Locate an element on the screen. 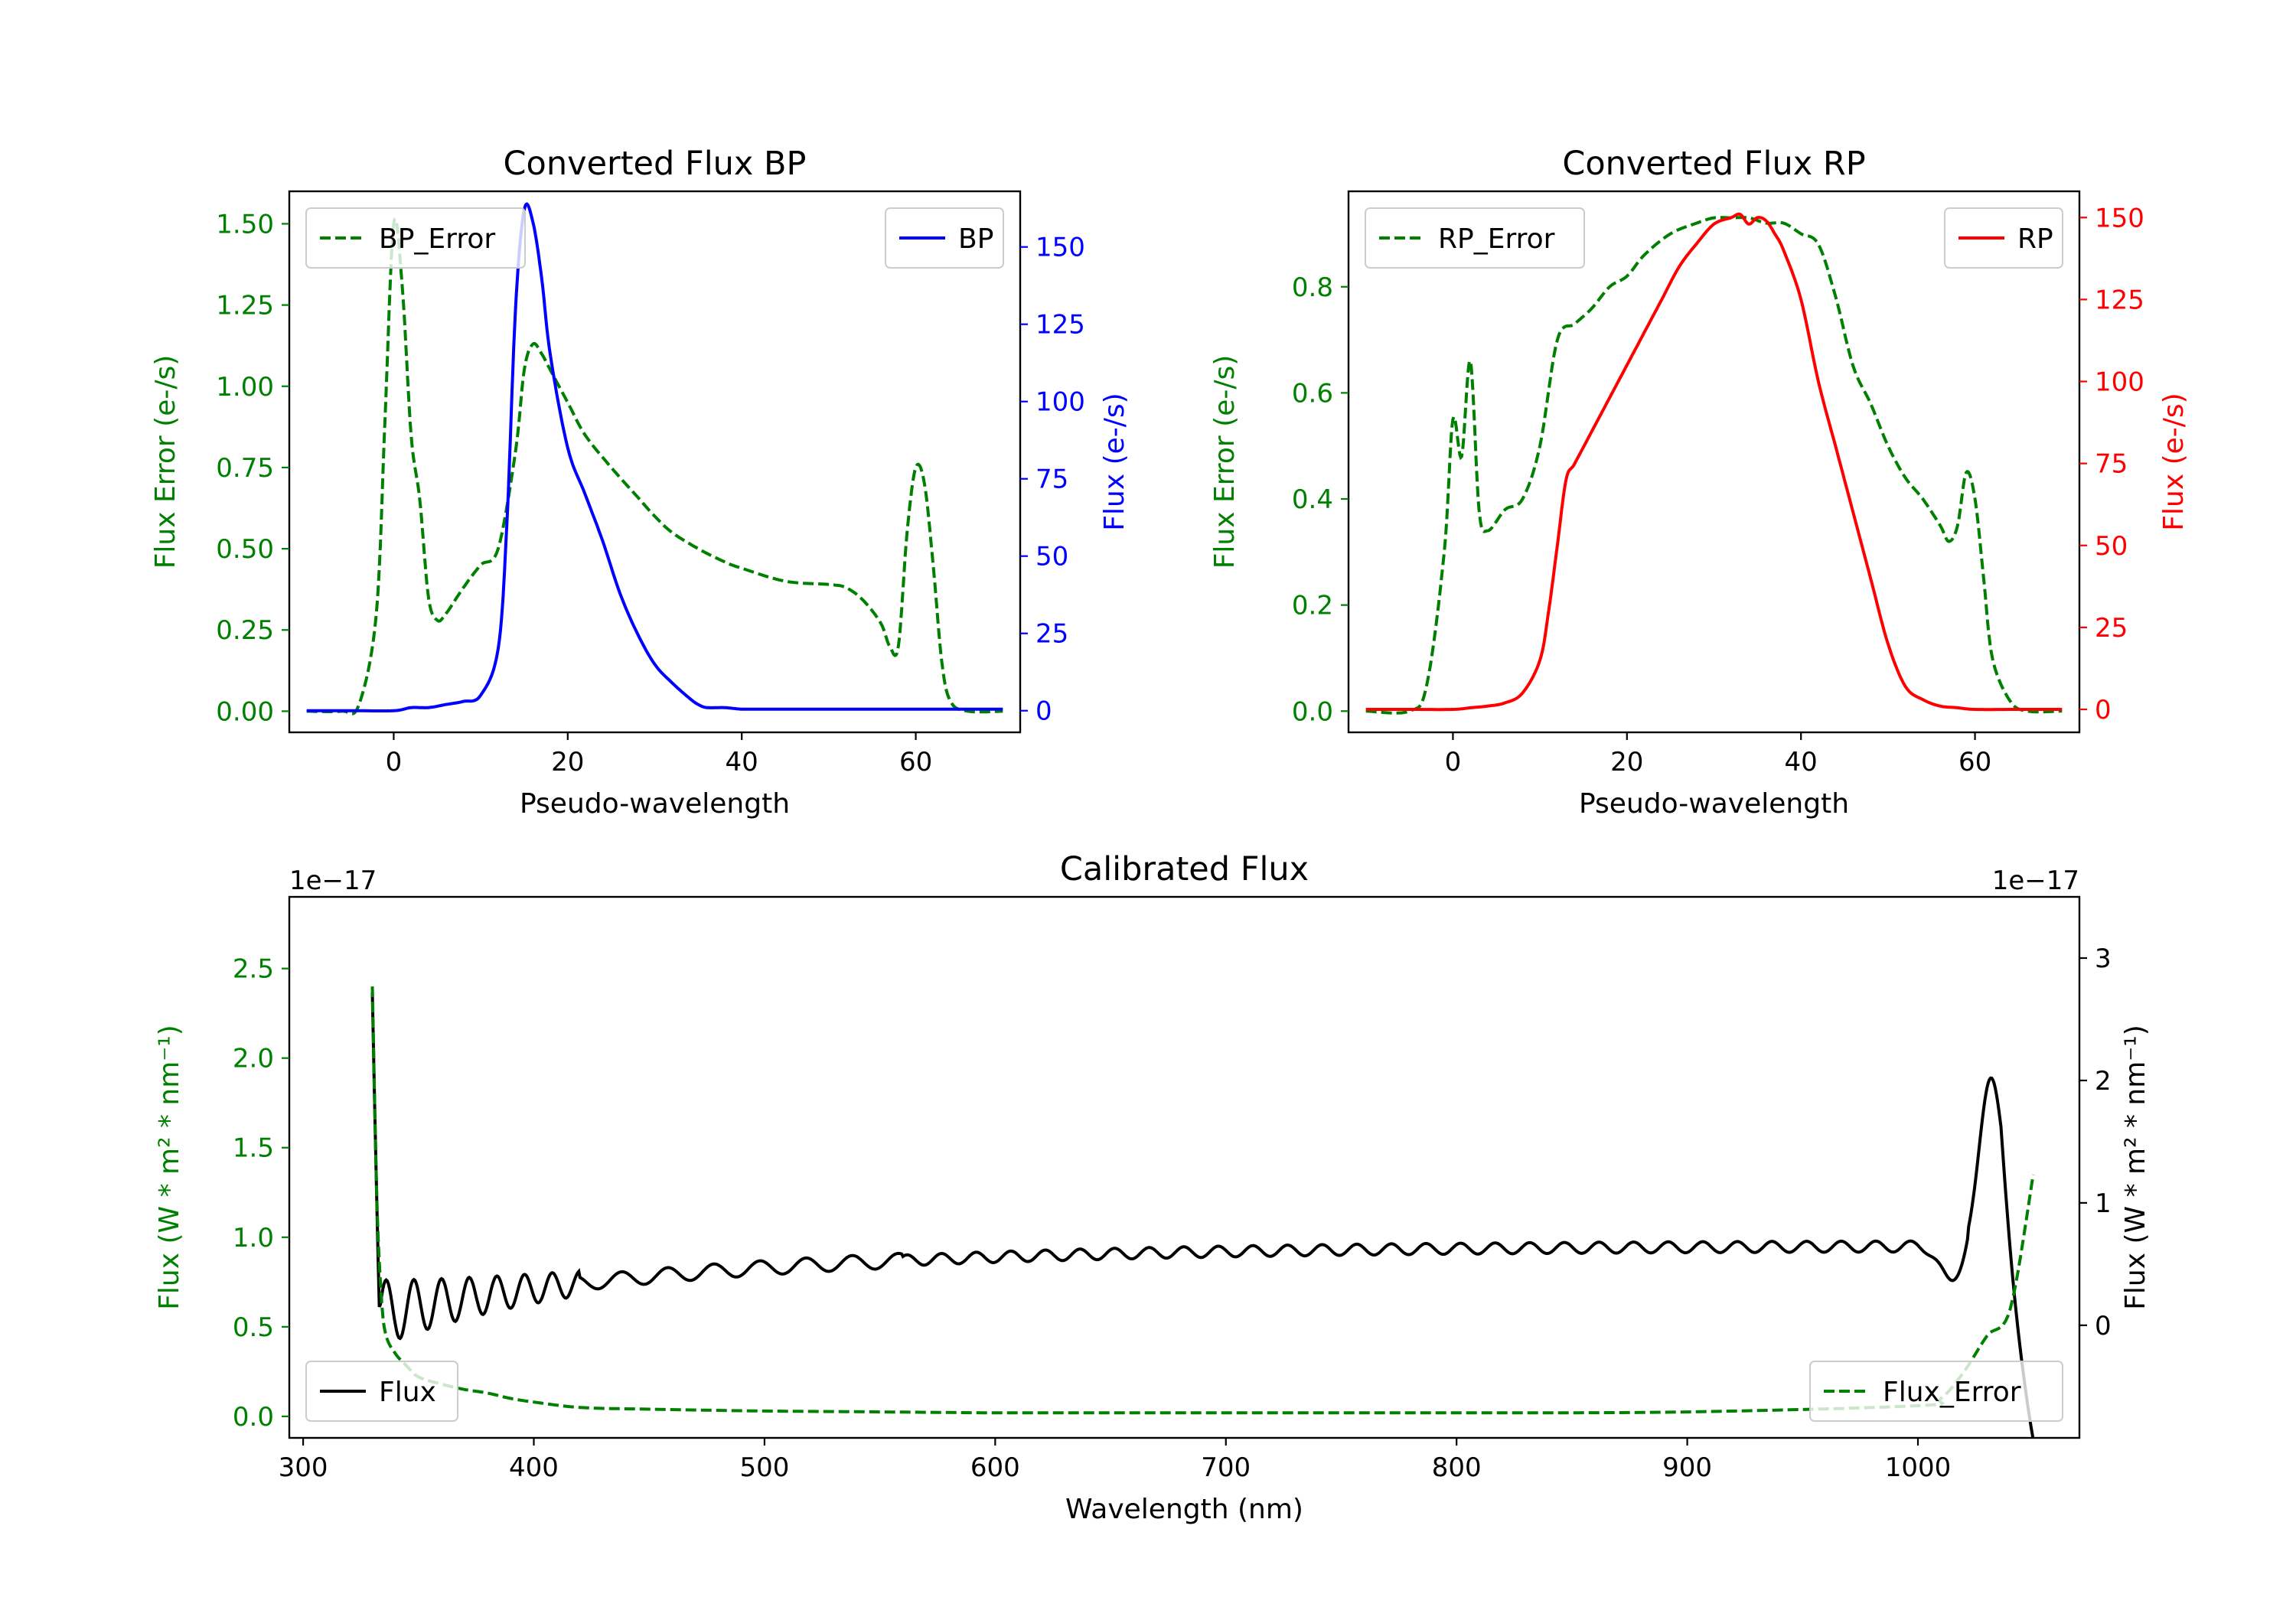 Image resolution: width=2296 pixels, height=1607 pixels. x-tick-label: 300 is located at coordinates (303, 1467).